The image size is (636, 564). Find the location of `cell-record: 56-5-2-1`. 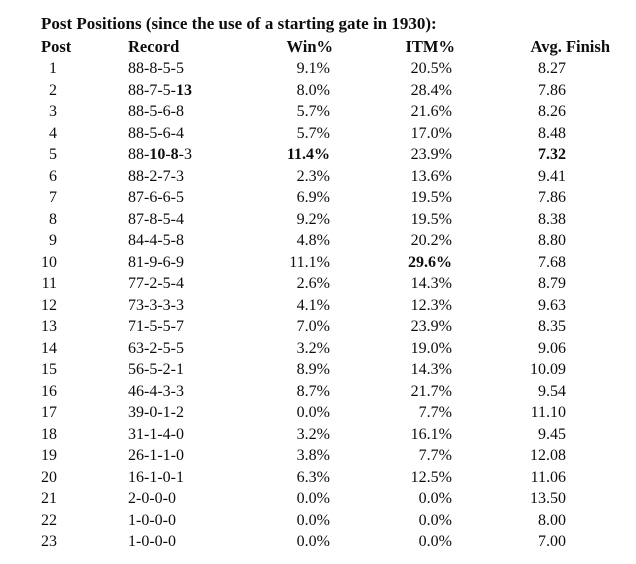

cell-record: 56-5-2-1 is located at coordinates (156, 369).